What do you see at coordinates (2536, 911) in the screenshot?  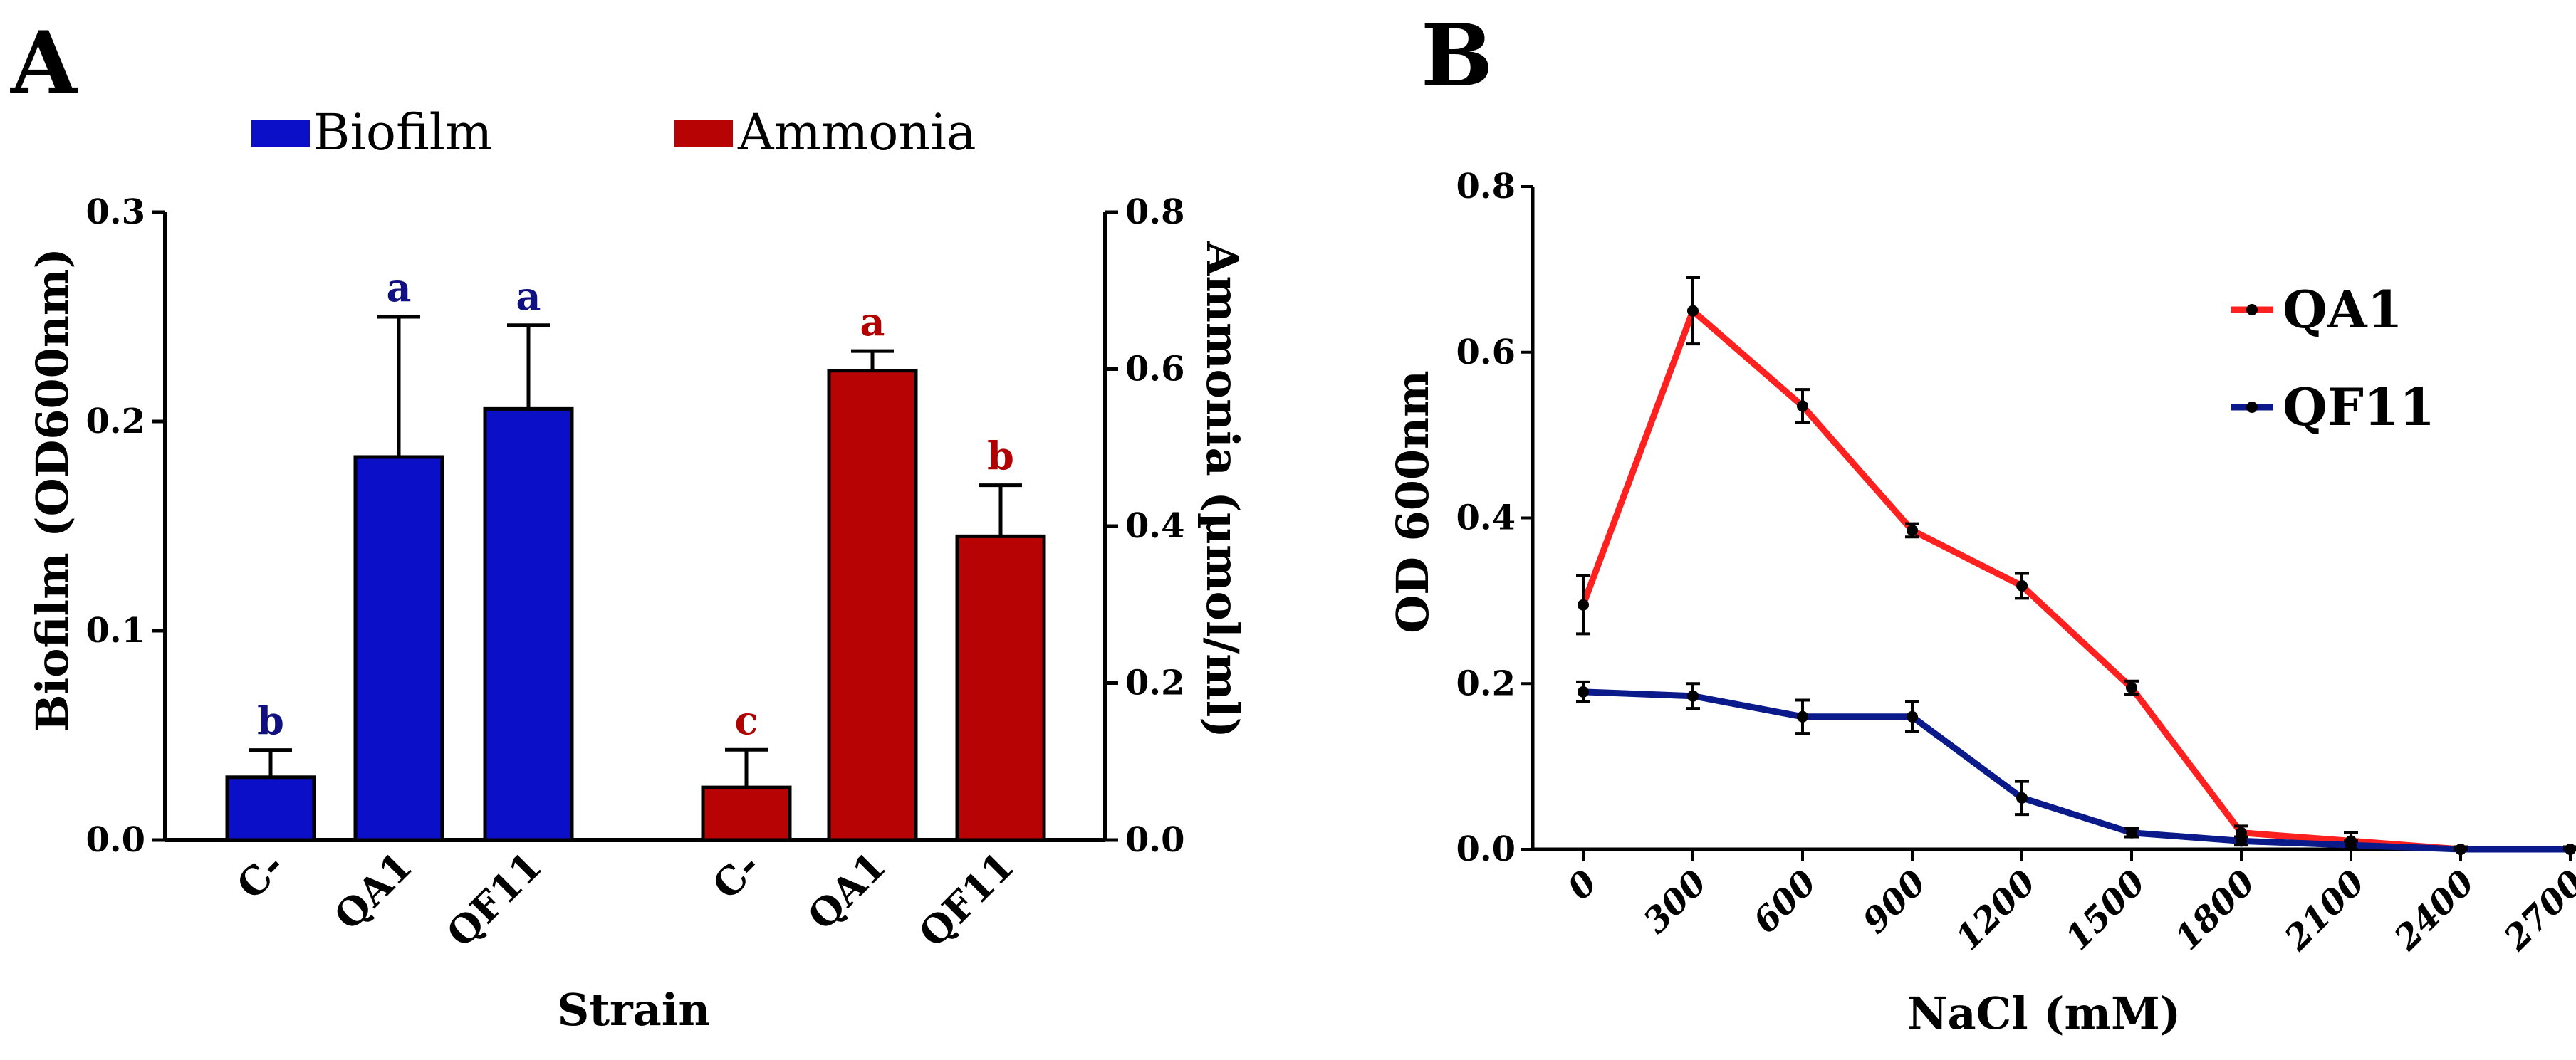 I see `x-tick-label-b: 2700` at bounding box center [2536, 911].